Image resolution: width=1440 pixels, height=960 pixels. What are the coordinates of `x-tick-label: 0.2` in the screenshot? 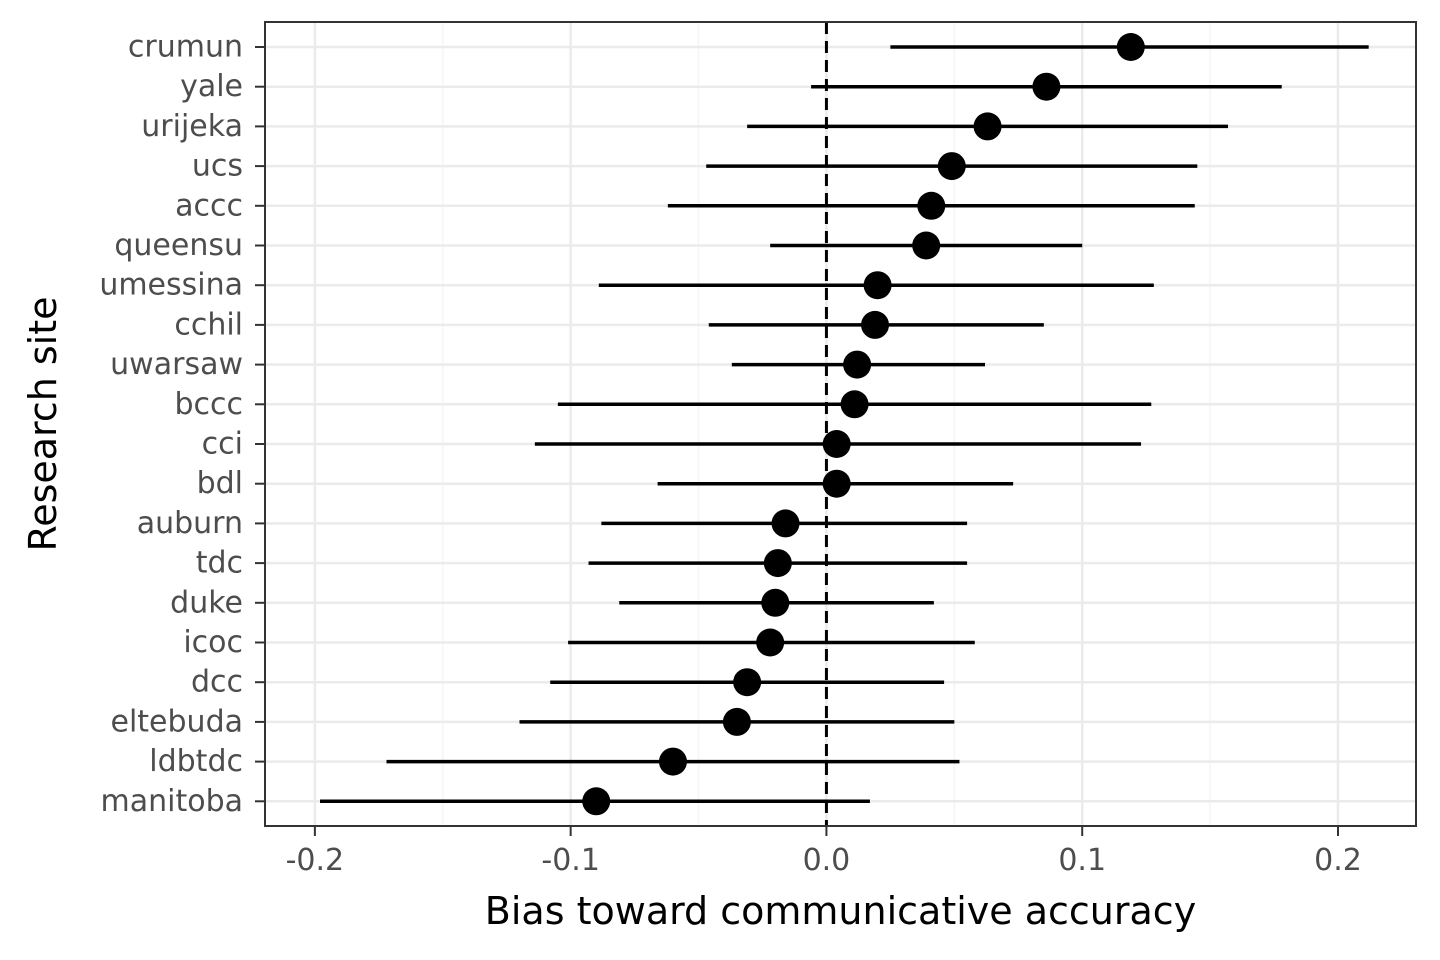 It's located at (1338, 860).